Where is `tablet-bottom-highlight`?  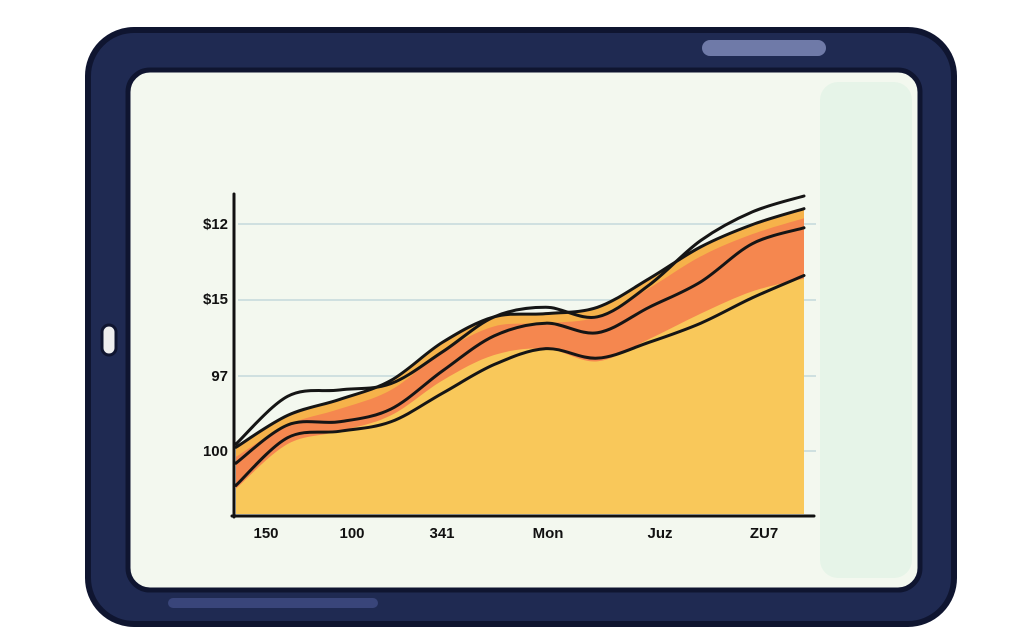
tablet-bottom-highlight is located at coordinates (273, 603).